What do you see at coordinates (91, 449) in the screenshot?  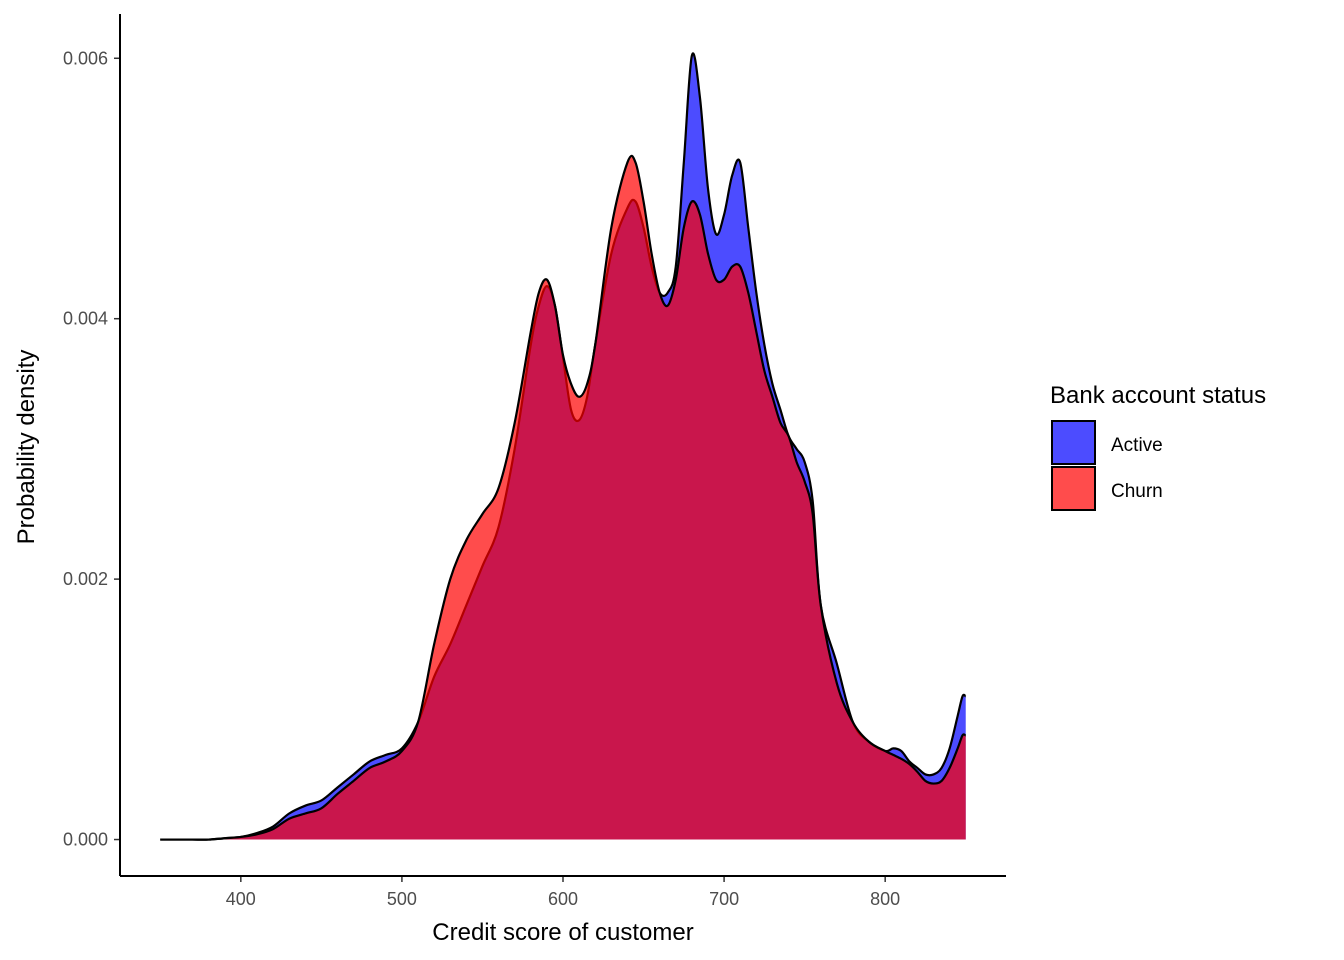 I see `y-axis-ticks: 0.000 0.002 0.004 0.006` at bounding box center [91, 449].